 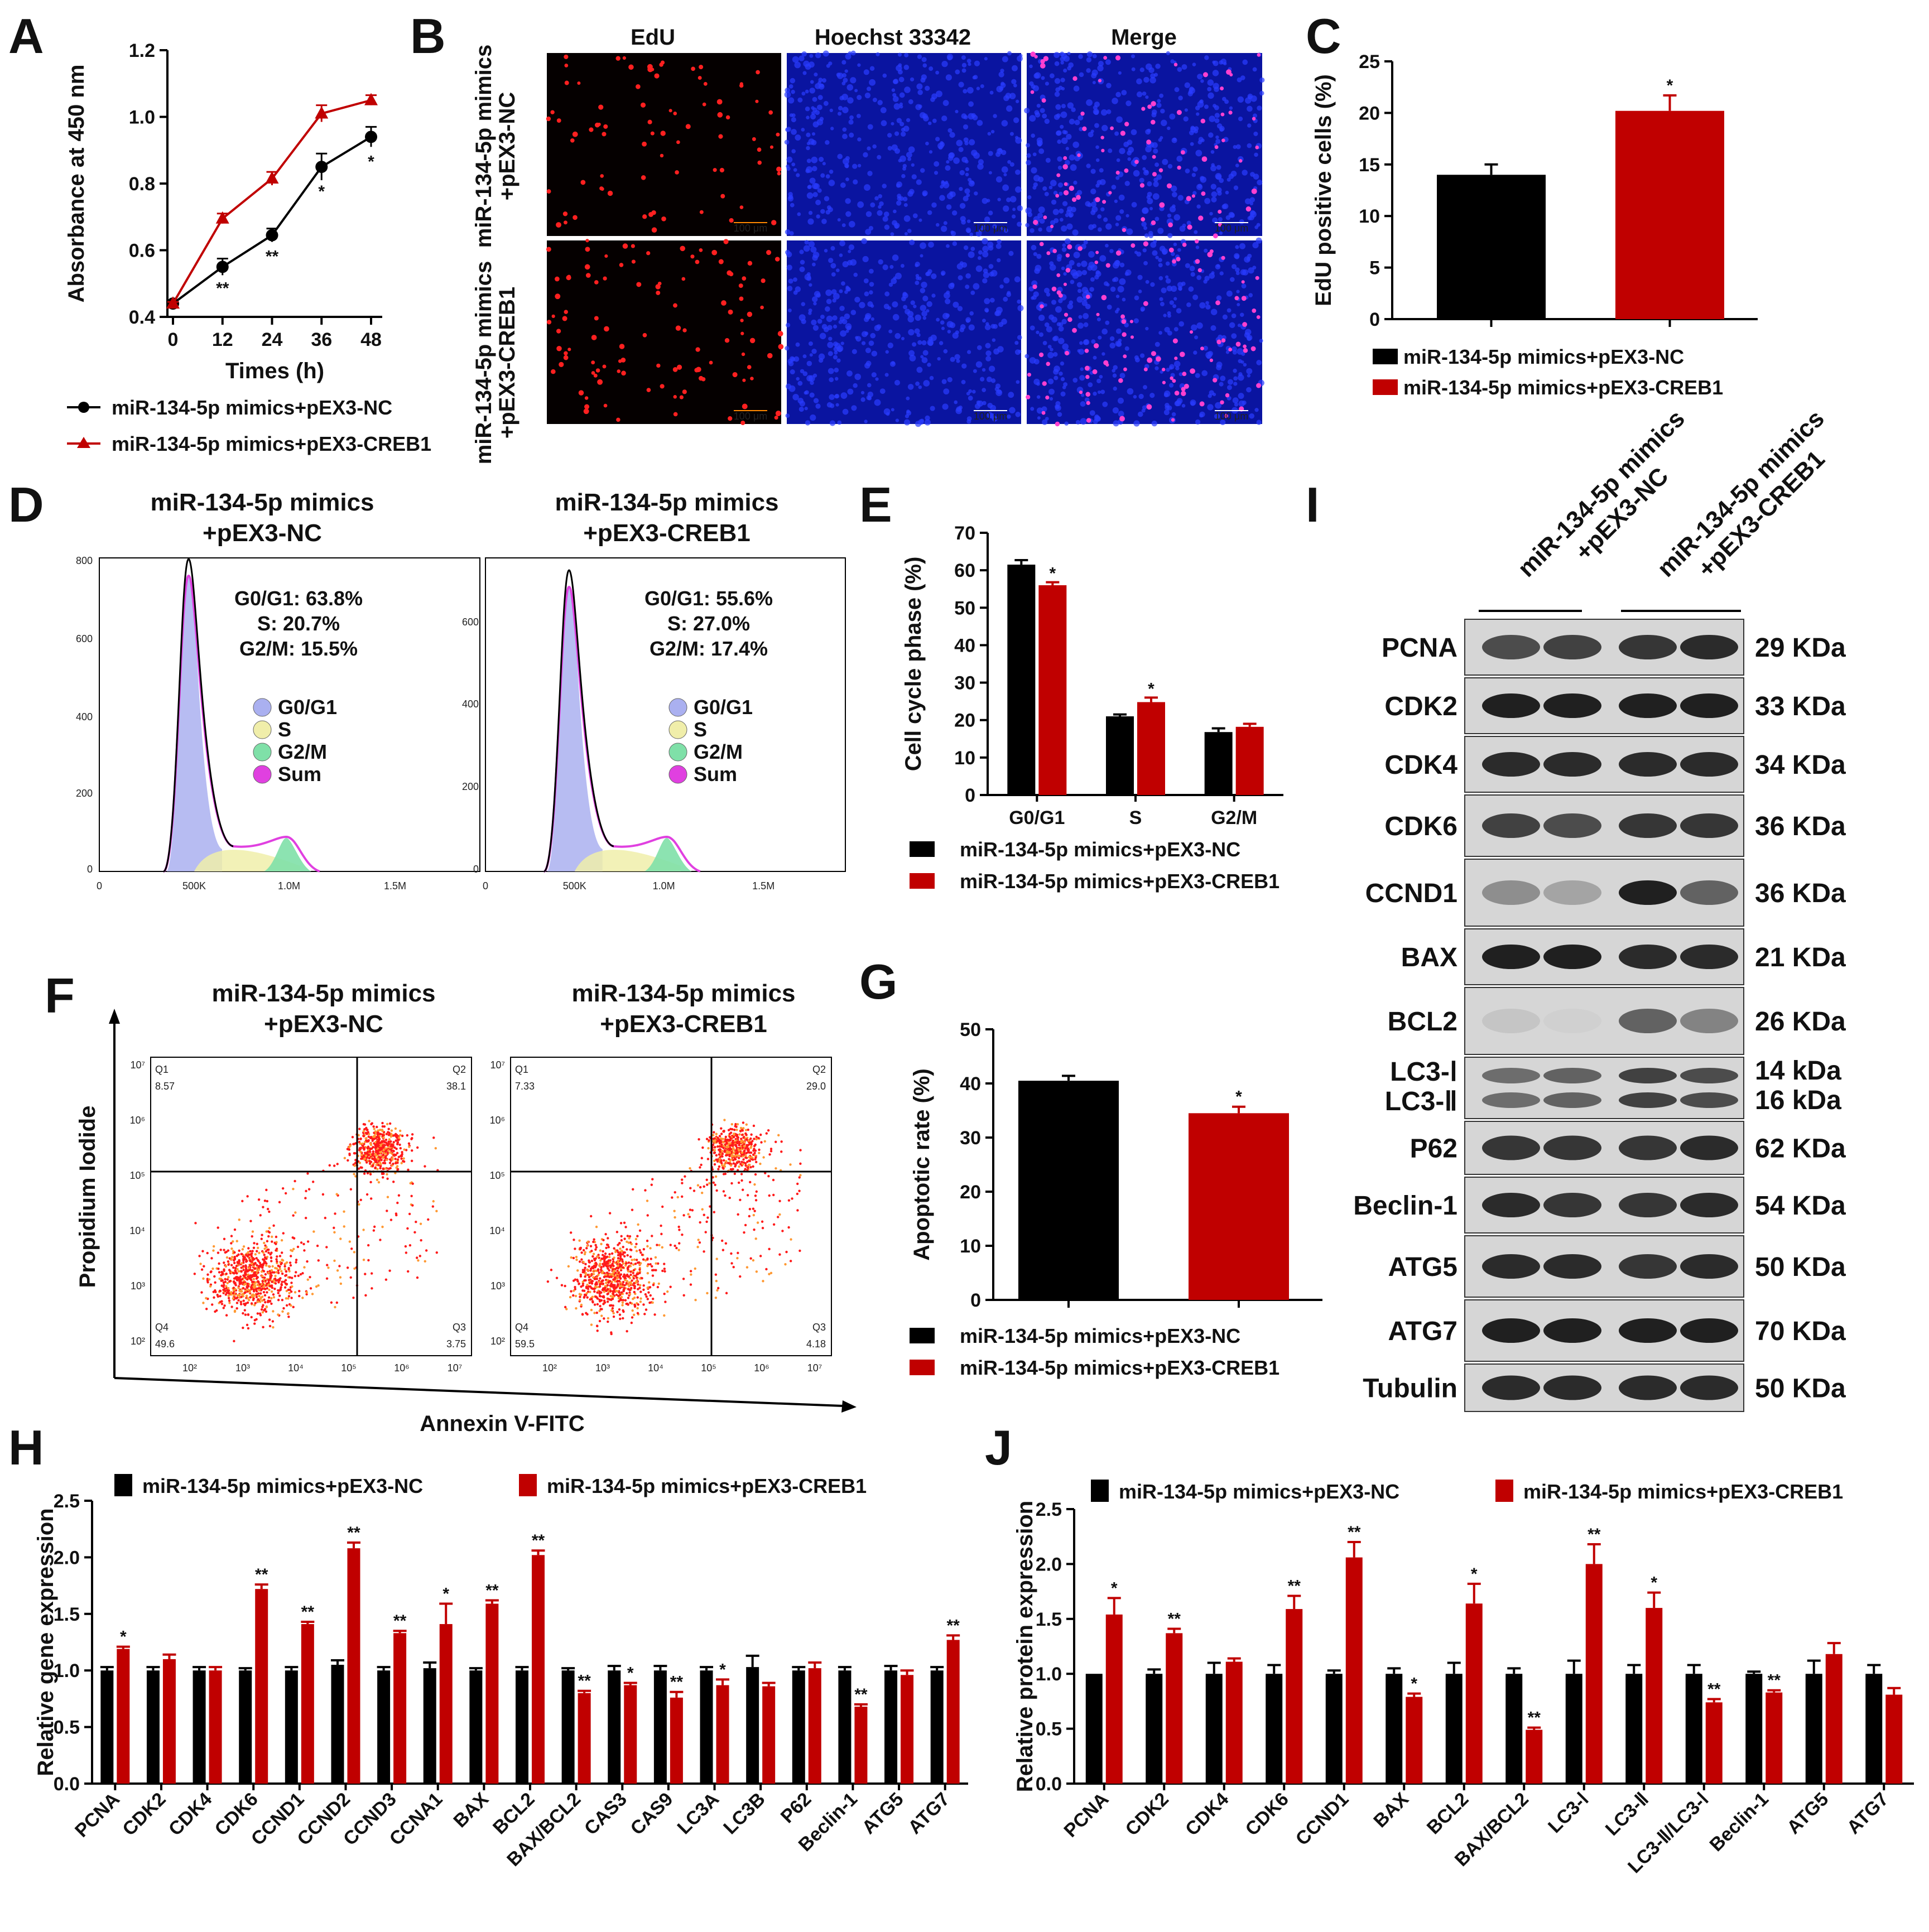 What do you see at coordinates (1391, 1810) in the screenshot?
I see `chart-j-x-tick-label: BAX` at bounding box center [1391, 1810].